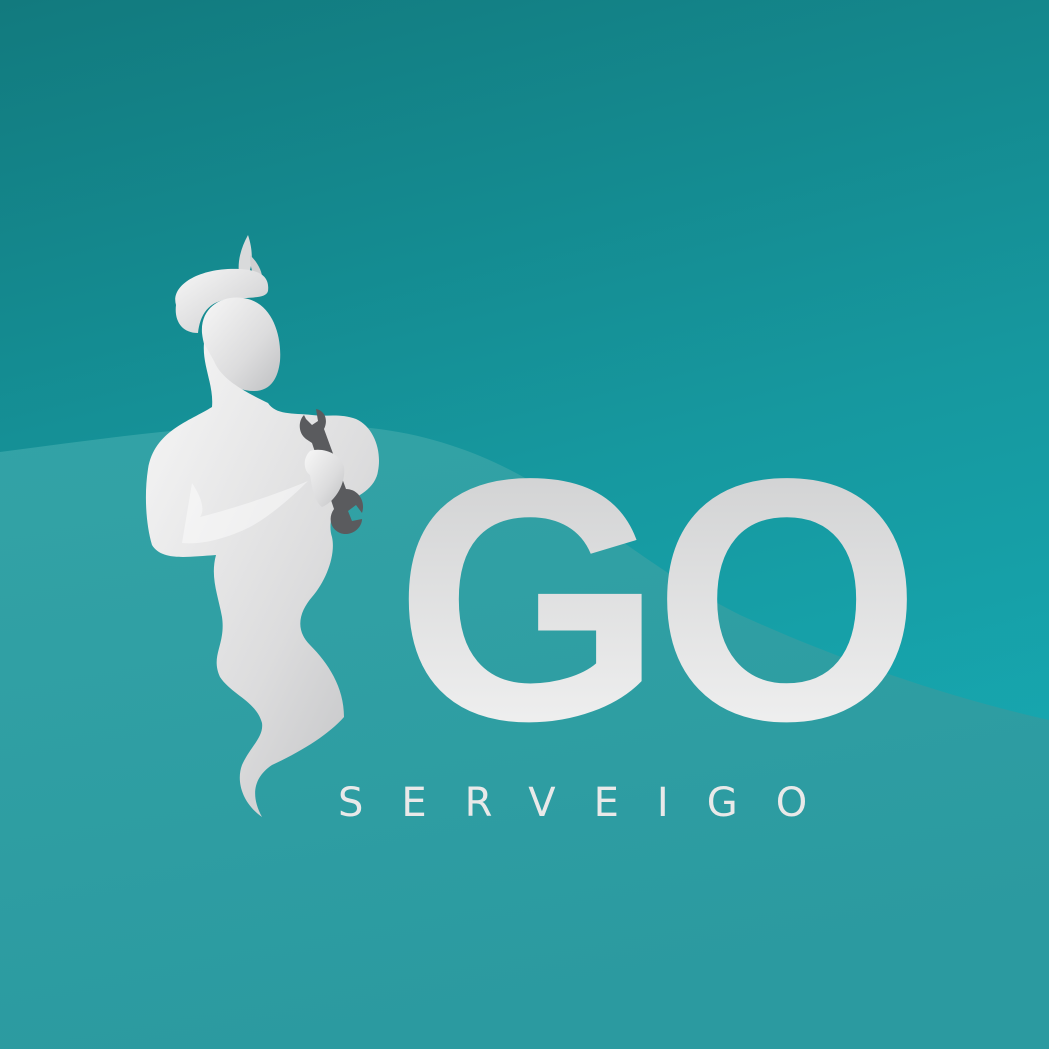 This screenshot has height=1049, width=1049. I want to click on go-text: GO, so click(653, 595).